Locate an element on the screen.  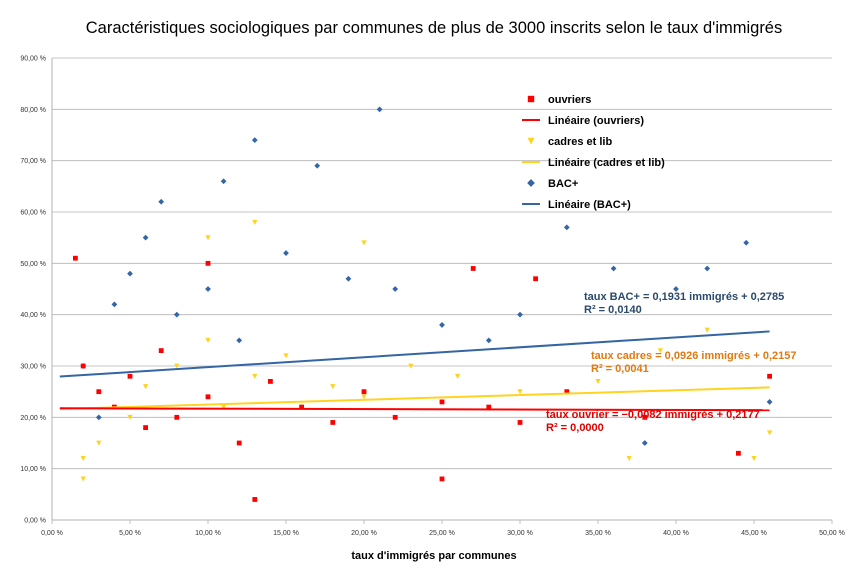
trendlines is located at coordinates (414, 371).